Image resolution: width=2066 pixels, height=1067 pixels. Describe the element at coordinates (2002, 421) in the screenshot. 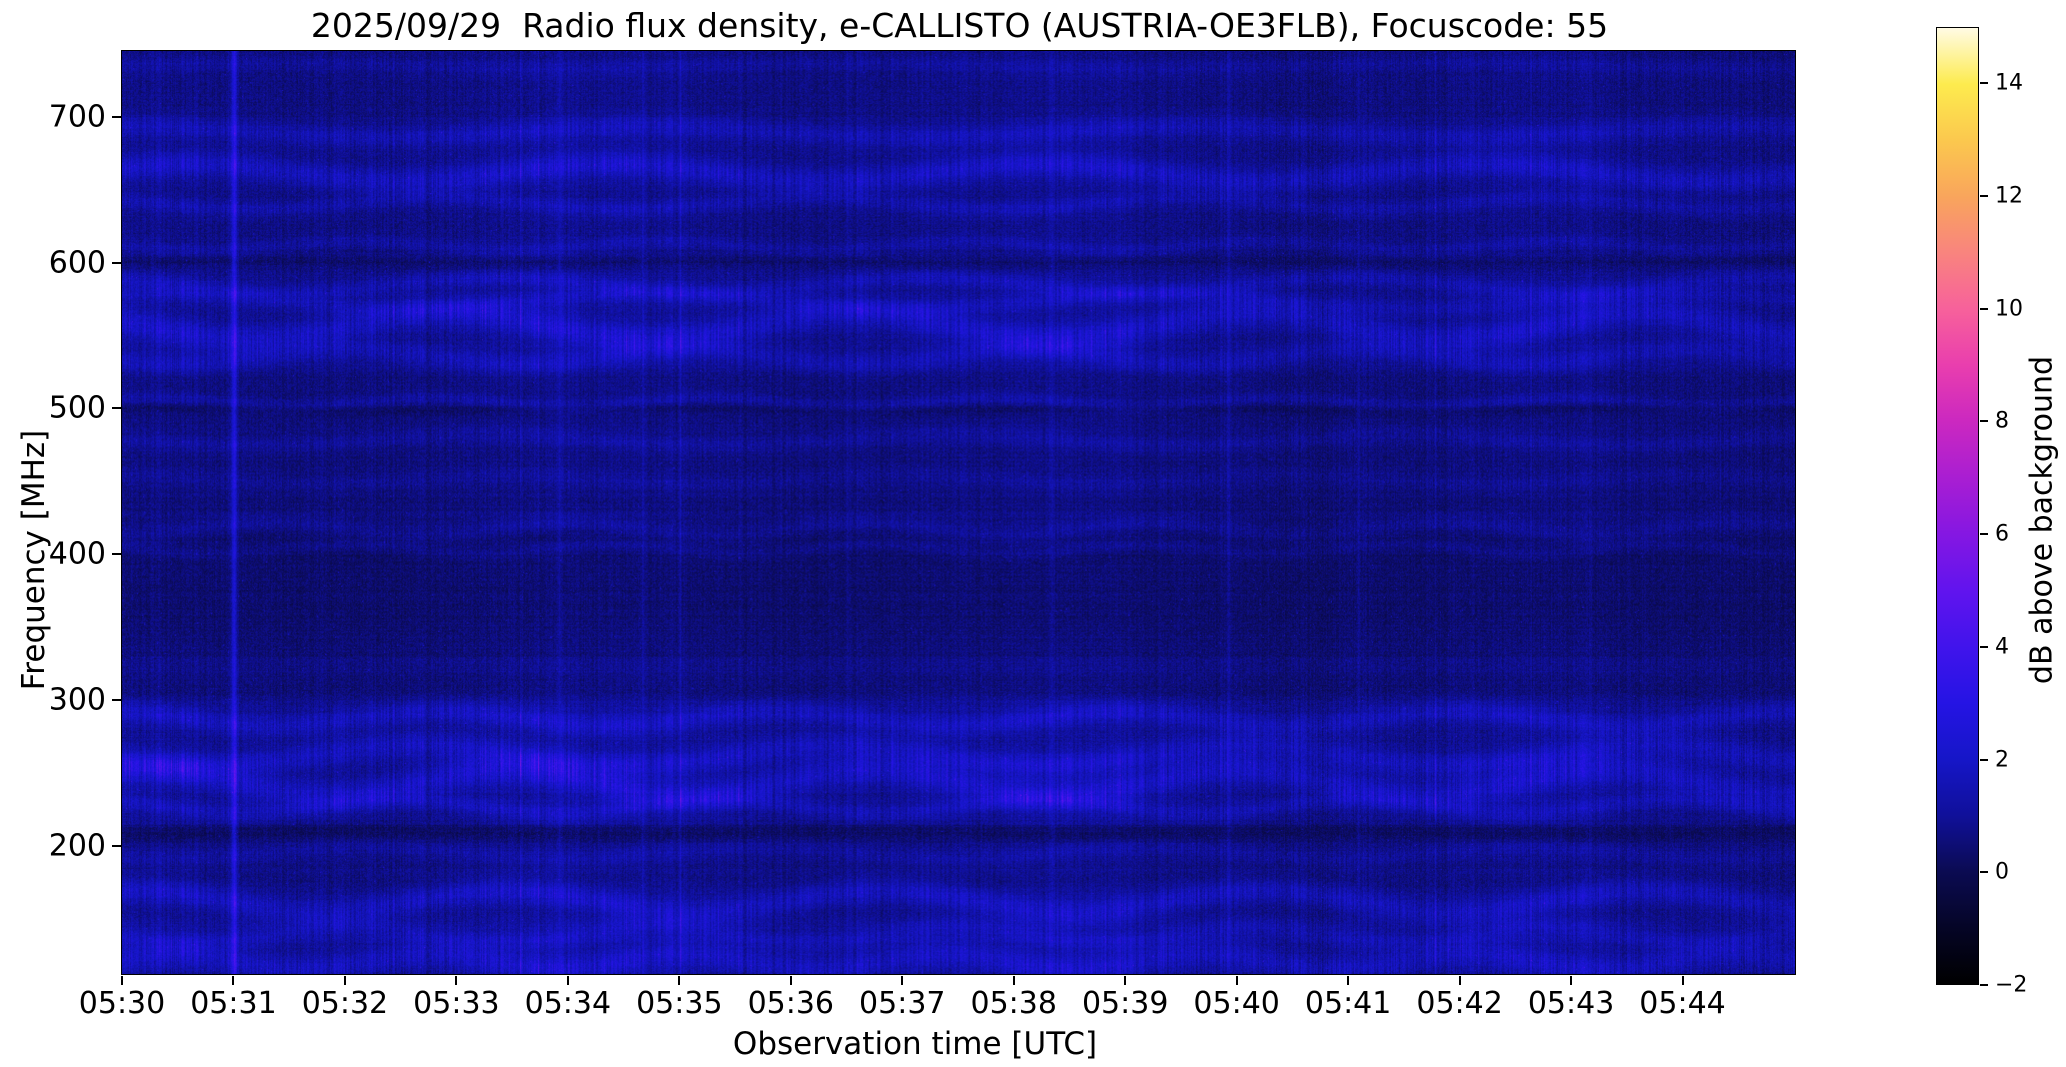

I see `colorbar-tick-label: 8` at that location.